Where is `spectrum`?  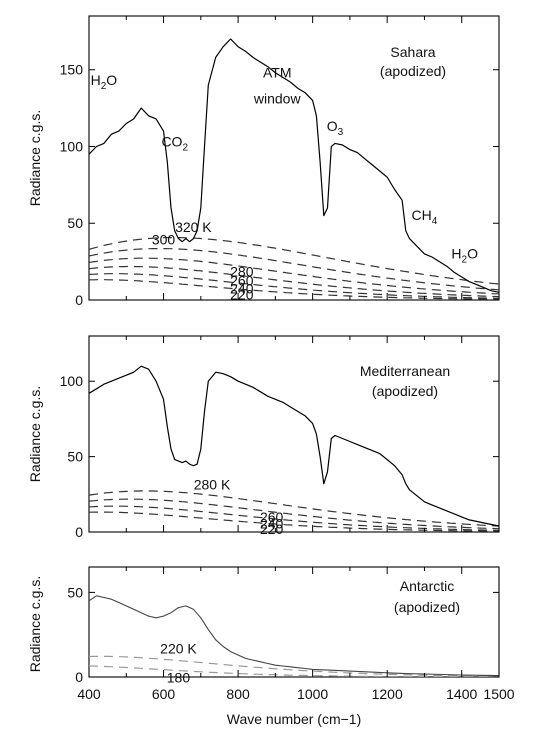 spectrum is located at coordinates (294, 636).